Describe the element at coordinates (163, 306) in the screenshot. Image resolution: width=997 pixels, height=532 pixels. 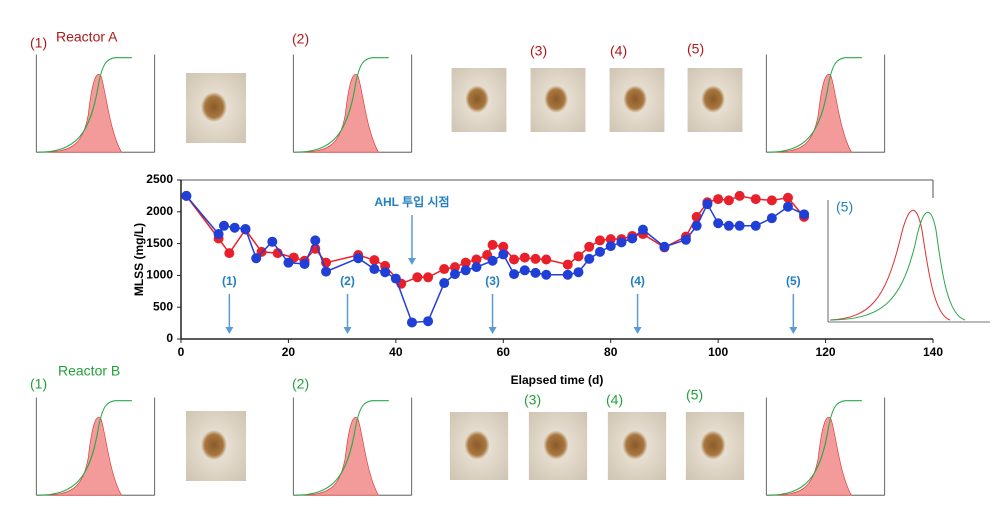
I see `y-tick-label: 500` at that location.